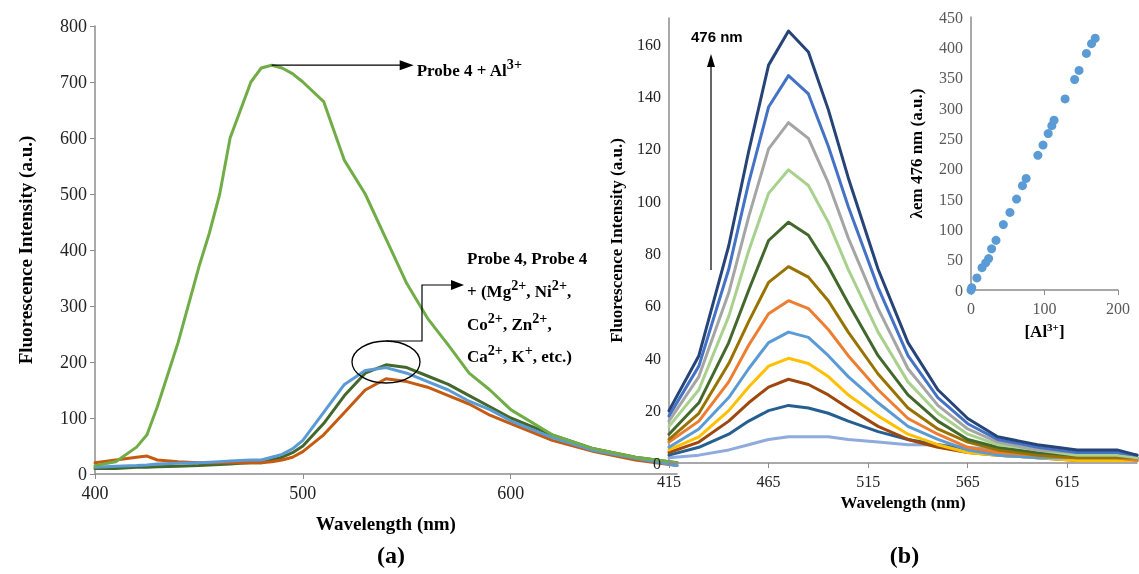  What do you see at coordinates (768, 481) in the screenshot?
I see `x-tick-label: 465` at bounding box center [768, 481].